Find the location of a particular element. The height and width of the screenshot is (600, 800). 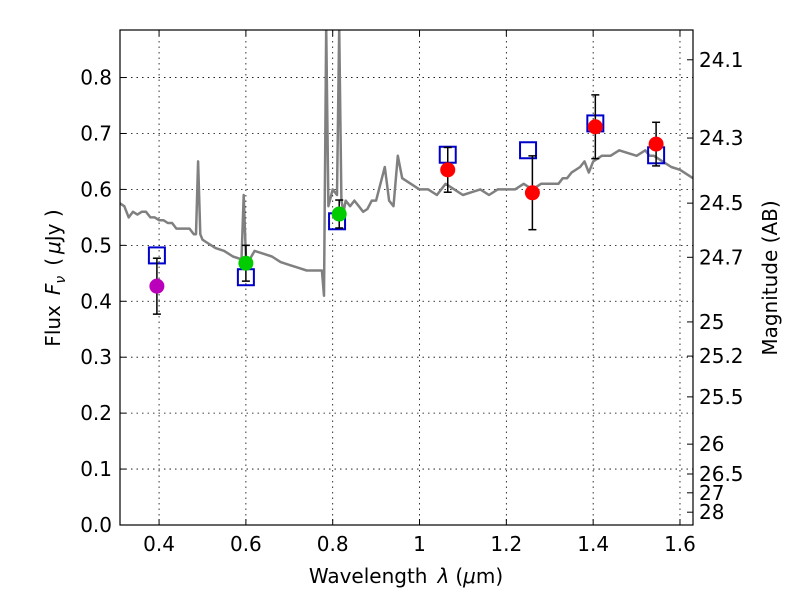

y-tick-label: 0.8 is located at coordinates (96, 78).